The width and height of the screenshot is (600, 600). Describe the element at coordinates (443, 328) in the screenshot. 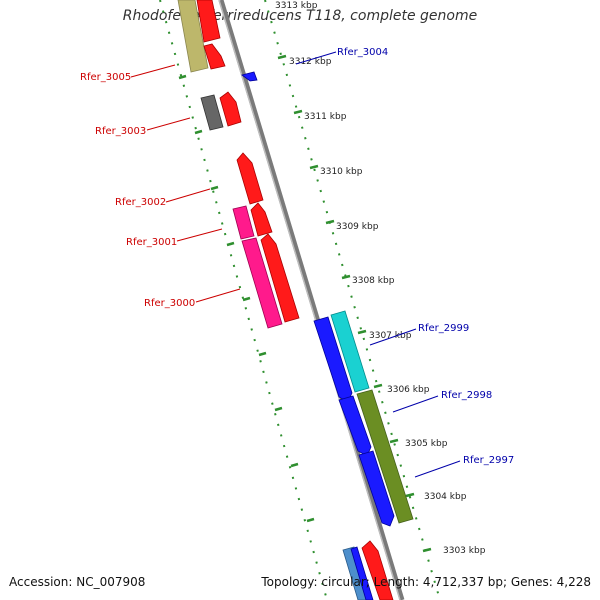

I see `gene-label-rfer-2999: Rfer_2999` at that location.